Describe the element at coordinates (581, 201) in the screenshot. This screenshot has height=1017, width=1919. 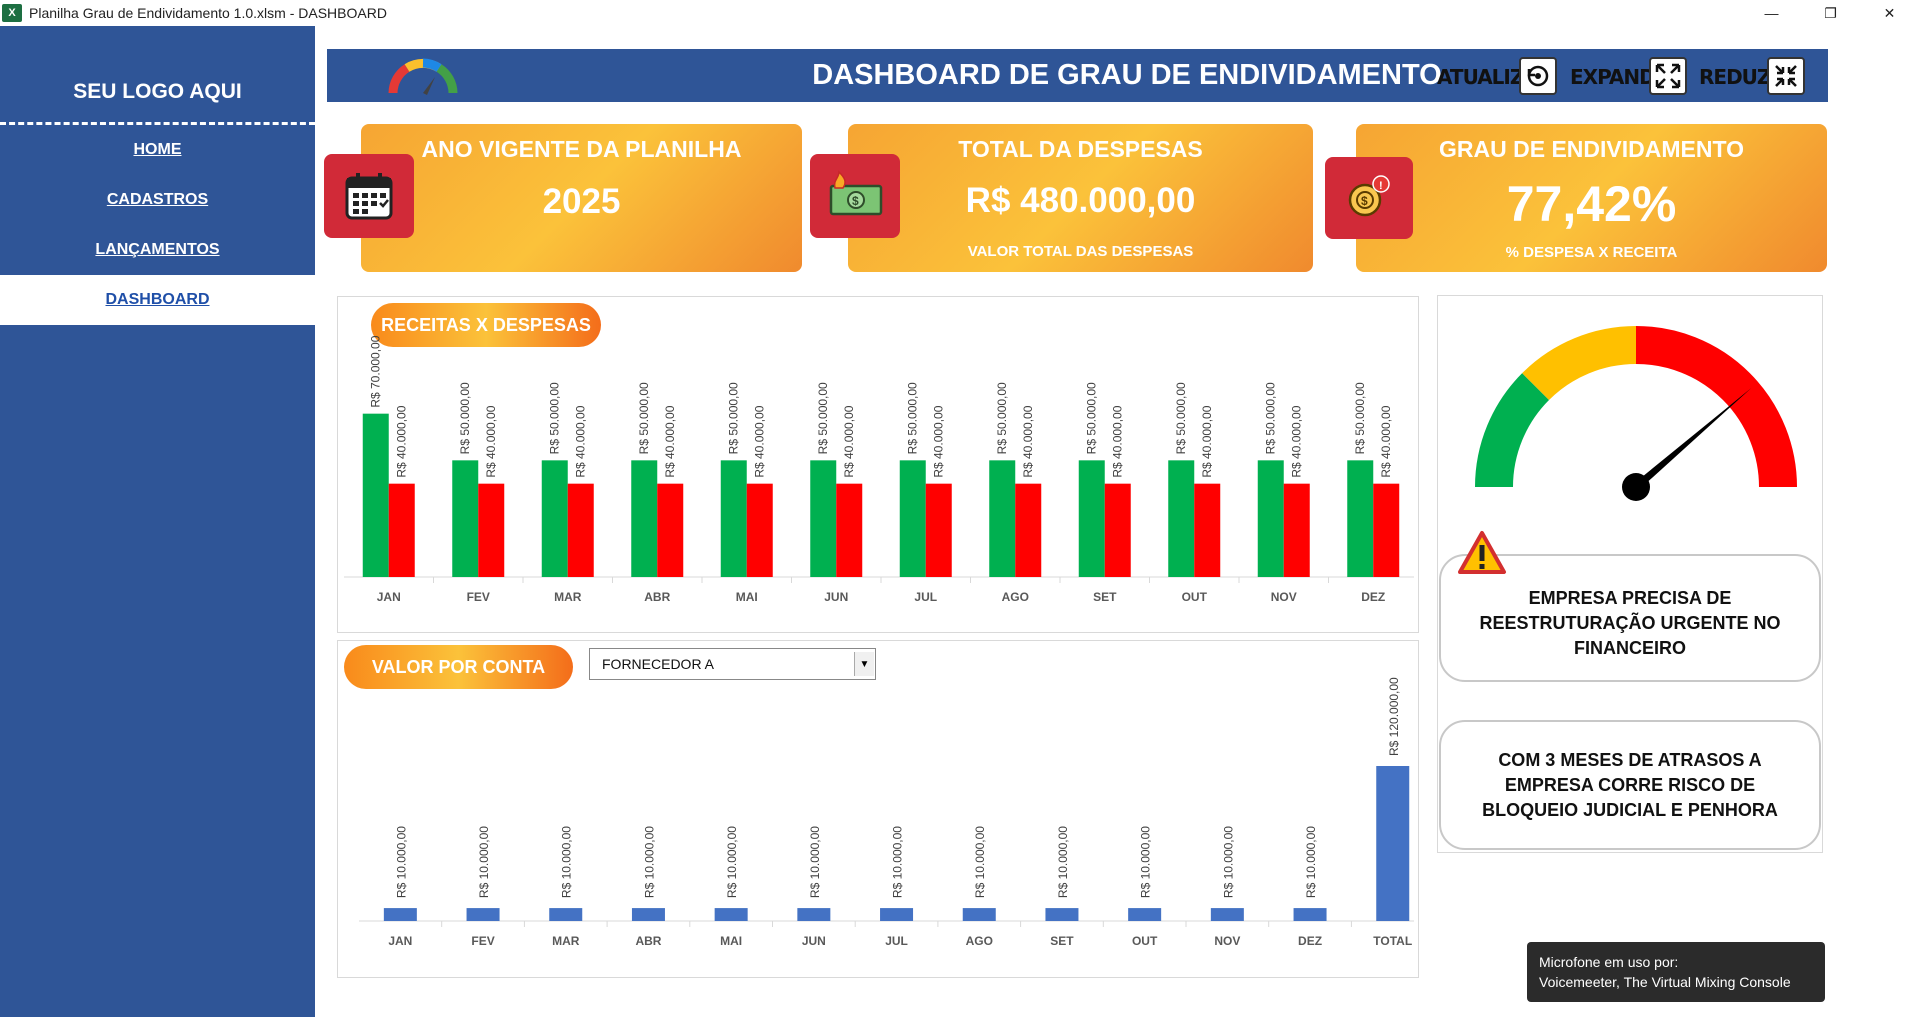
I see `card-value: 2025` at that location.